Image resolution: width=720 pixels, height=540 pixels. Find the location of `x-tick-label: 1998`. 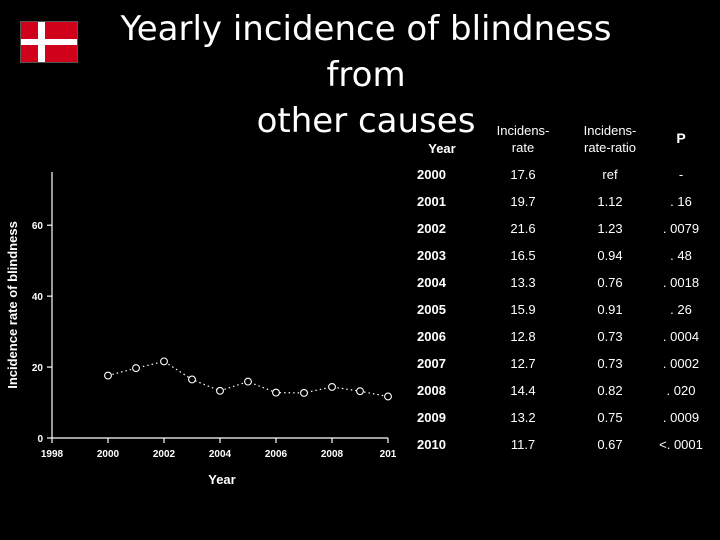

x-tick-label: 1998 is located at coordinates (52, 454).